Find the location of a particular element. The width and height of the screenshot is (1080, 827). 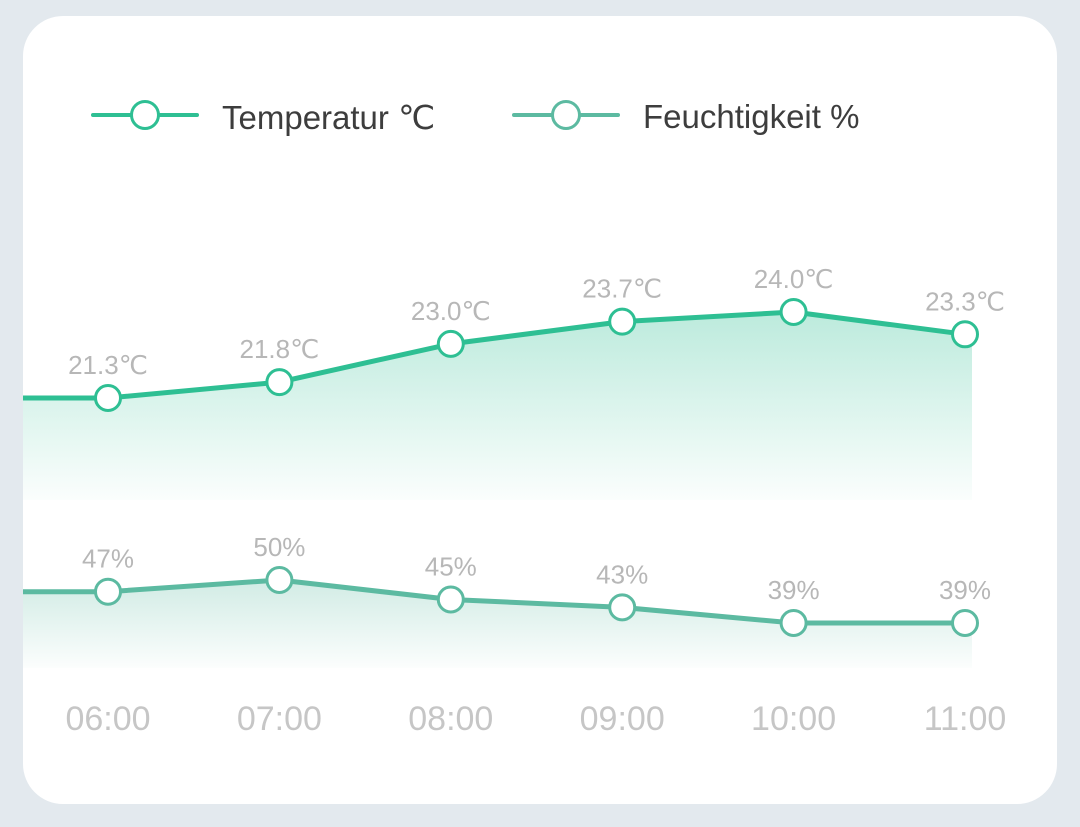

data-label-humidity: 43% is located at coordinates (622, 574).